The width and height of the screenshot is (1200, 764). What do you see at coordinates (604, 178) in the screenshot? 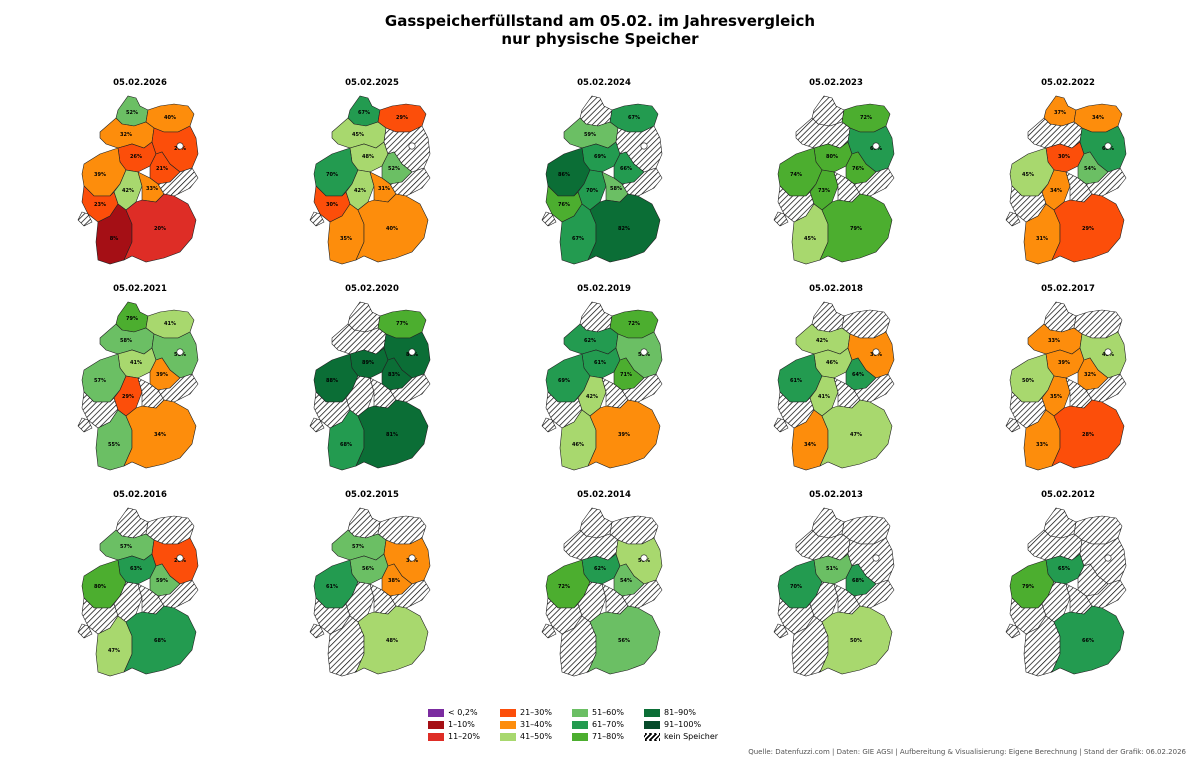
I see `map-panel: 05.02.2024 67% 59% 69% 66% 86% 70% 58% 76% 67% 82%` at bounding box center [604, 178].